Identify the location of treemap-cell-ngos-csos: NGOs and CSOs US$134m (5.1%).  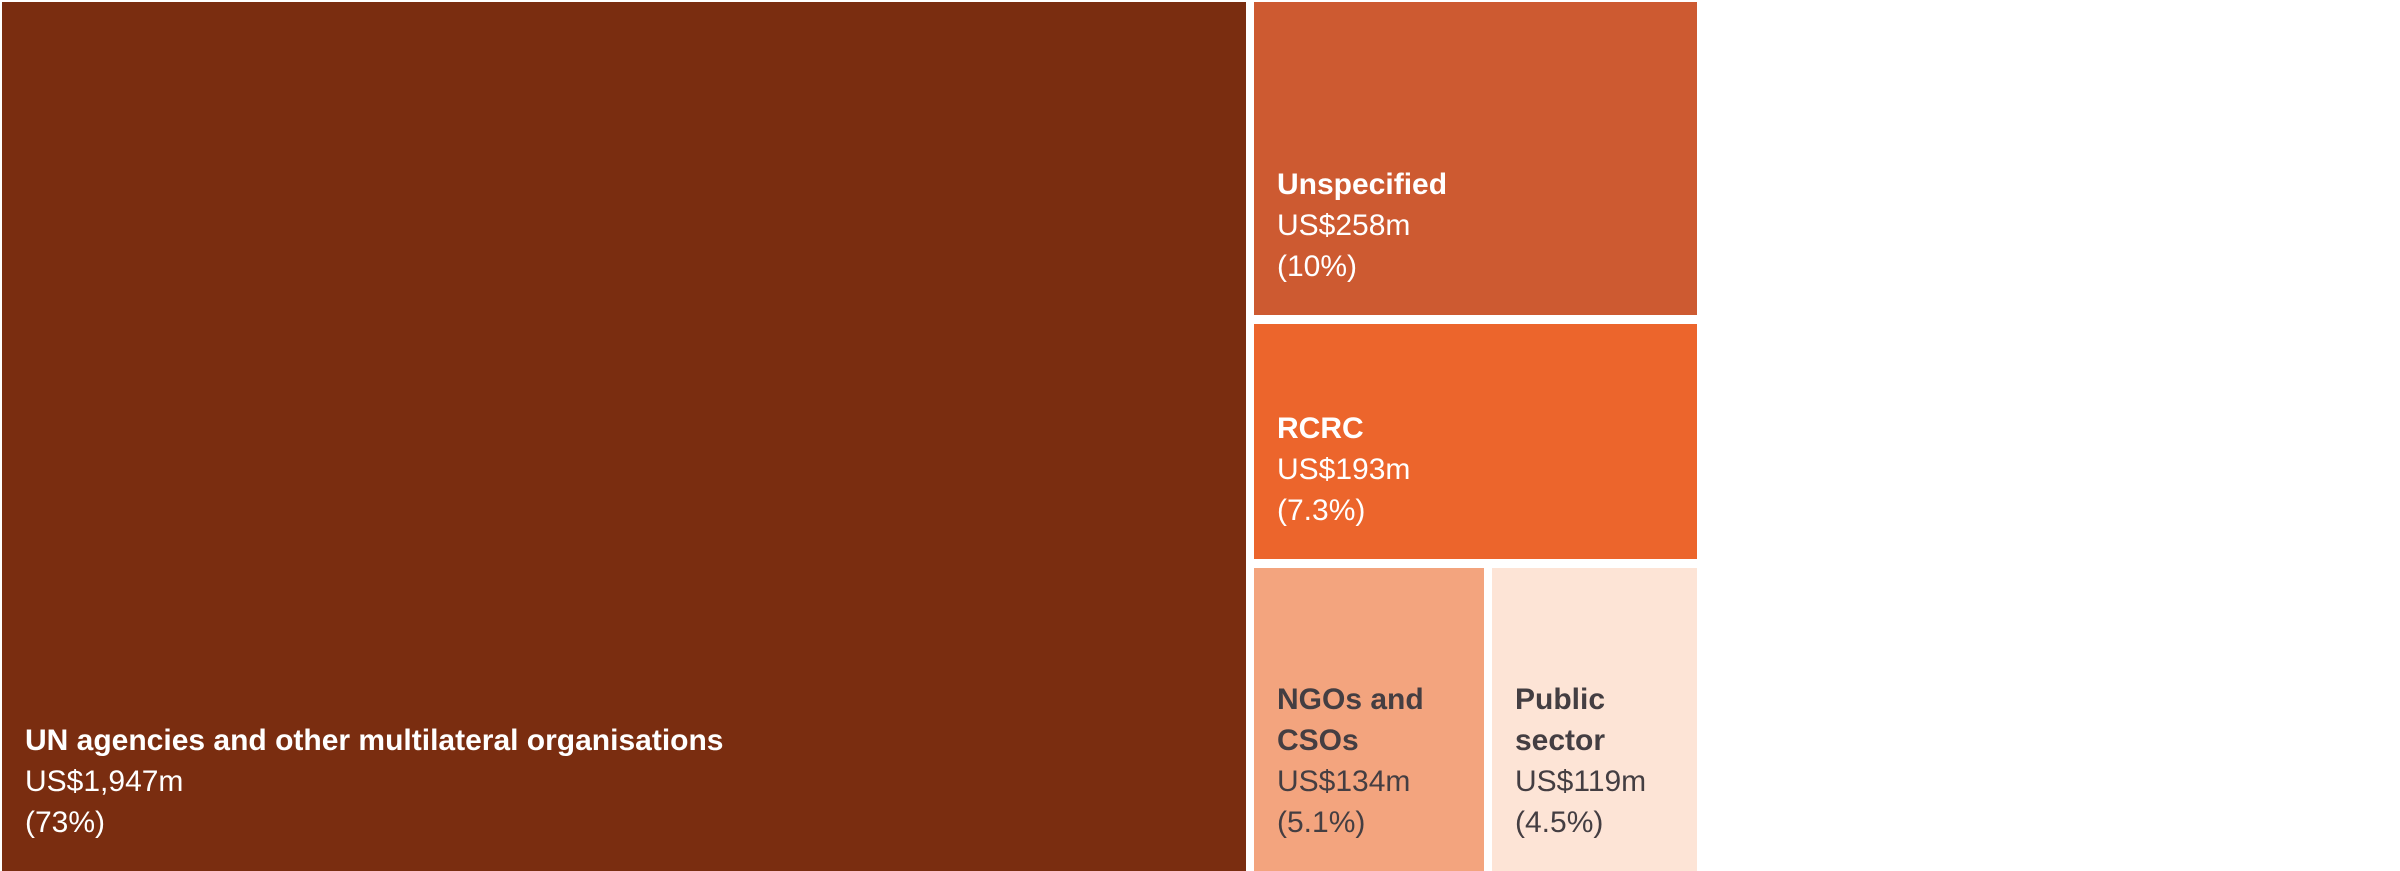
(1369, 719).